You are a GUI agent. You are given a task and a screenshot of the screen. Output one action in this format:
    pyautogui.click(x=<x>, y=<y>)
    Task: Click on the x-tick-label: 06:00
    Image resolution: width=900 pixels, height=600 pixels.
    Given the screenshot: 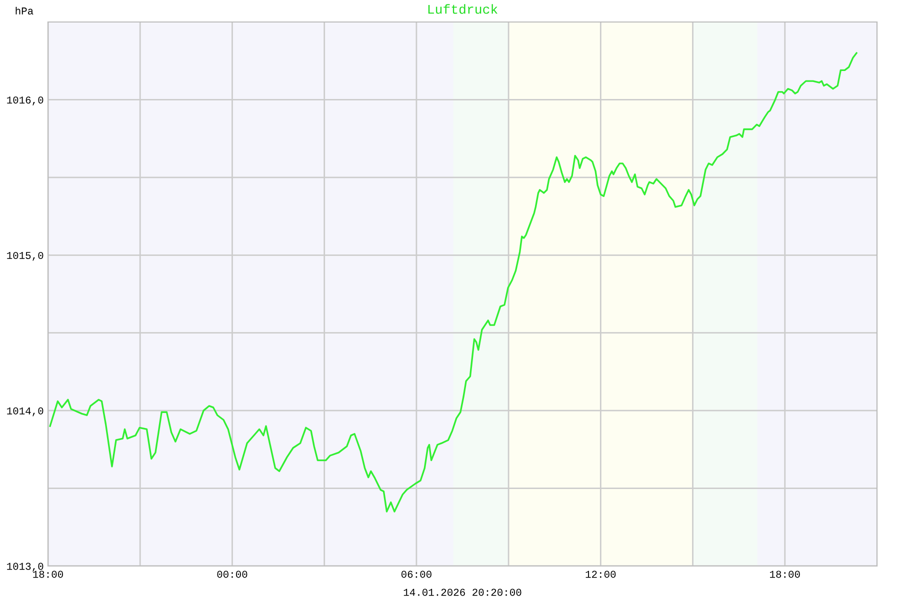 What is the action you would take?
    pyautogui.click(x=416, y=574)
    